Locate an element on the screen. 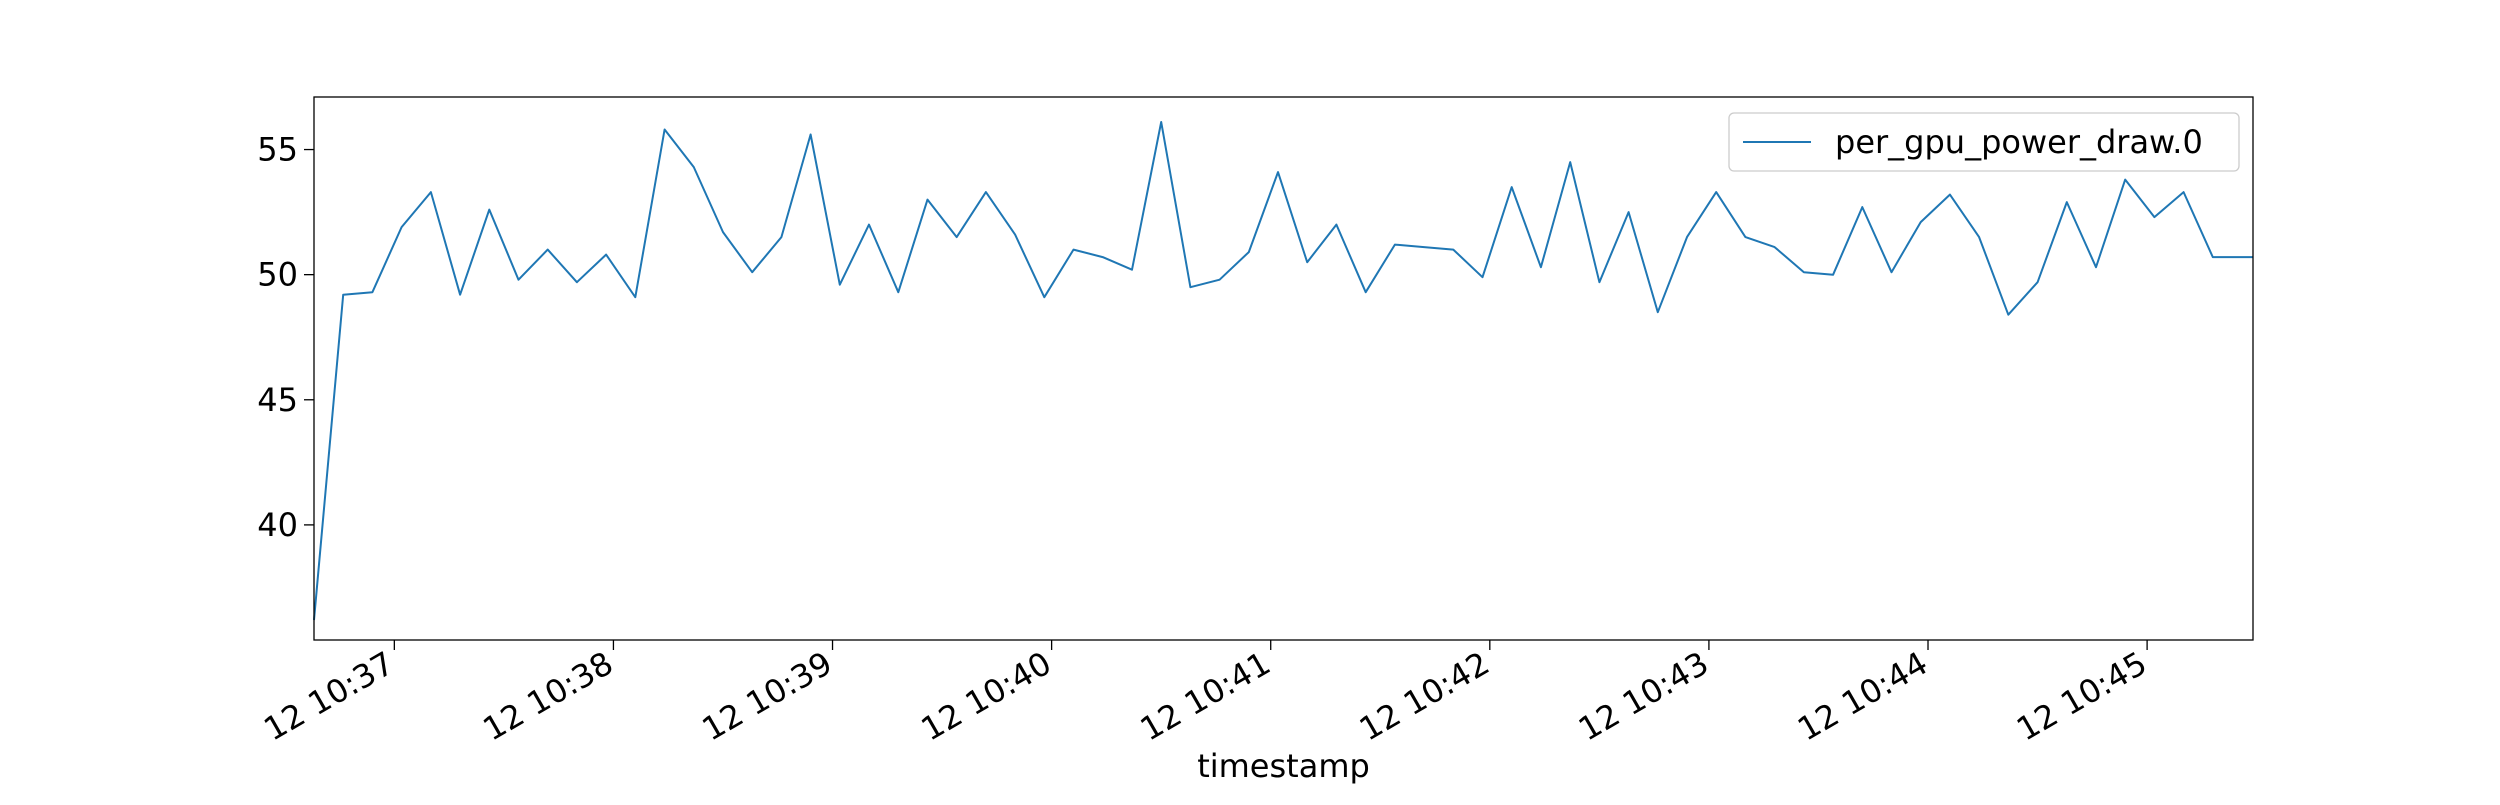 The width and height of the screenshot is (2500, 805). y-tick-label: 45 is located at coordinates (277, 400).